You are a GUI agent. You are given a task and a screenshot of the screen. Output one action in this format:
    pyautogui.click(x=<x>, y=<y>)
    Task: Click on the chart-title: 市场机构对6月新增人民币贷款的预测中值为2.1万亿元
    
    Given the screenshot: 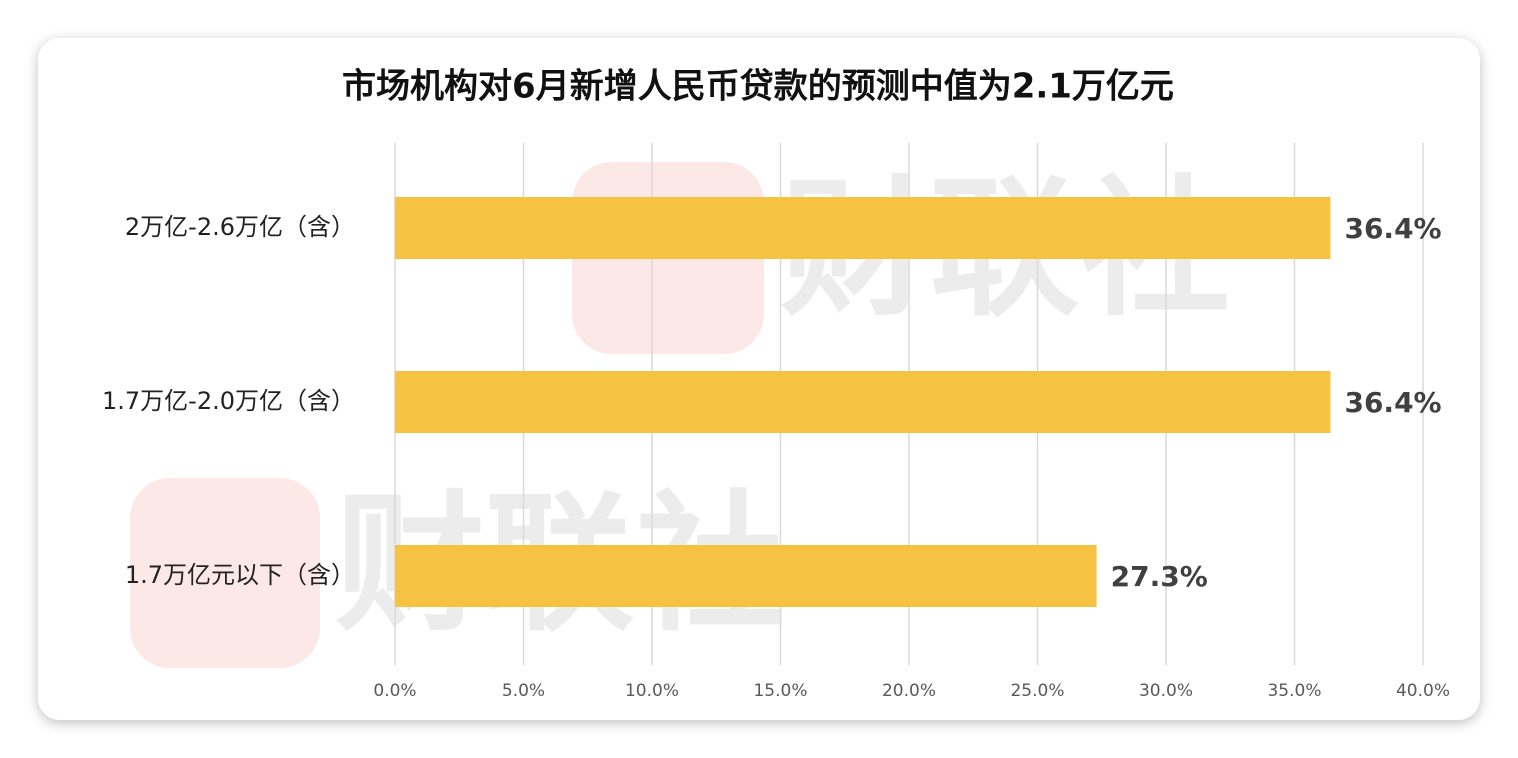 What is the action you would take?
    pyautogui.click(x=758, y=87)
    